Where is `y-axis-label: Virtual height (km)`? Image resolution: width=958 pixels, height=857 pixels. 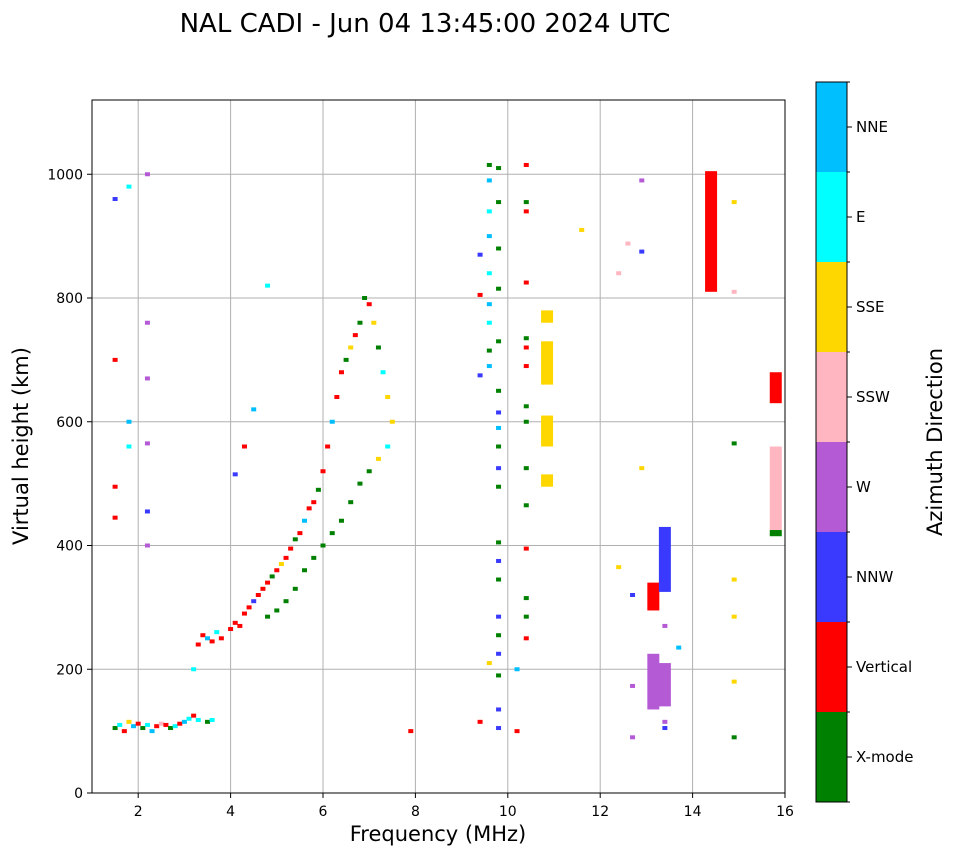
y-axis-label: Virtual height (km) is located at coordinates (21, 446).